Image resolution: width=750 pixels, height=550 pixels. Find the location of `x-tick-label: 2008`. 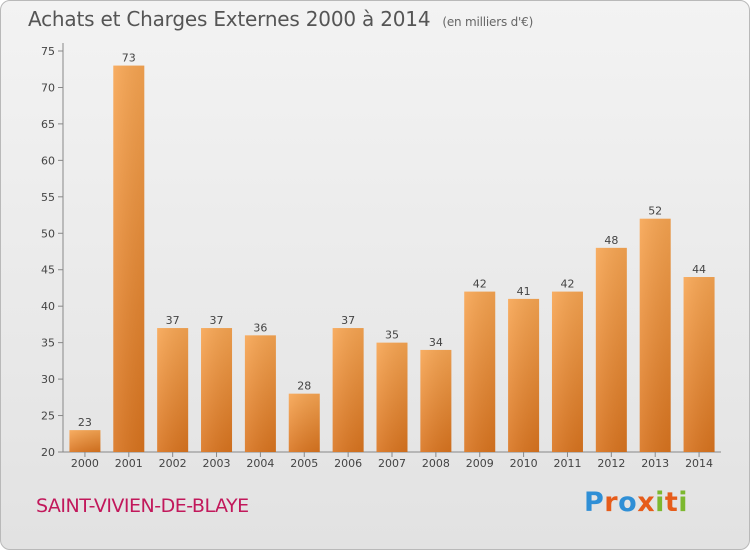

x-tick-label: 2008 is located at coordinates (436, 463).